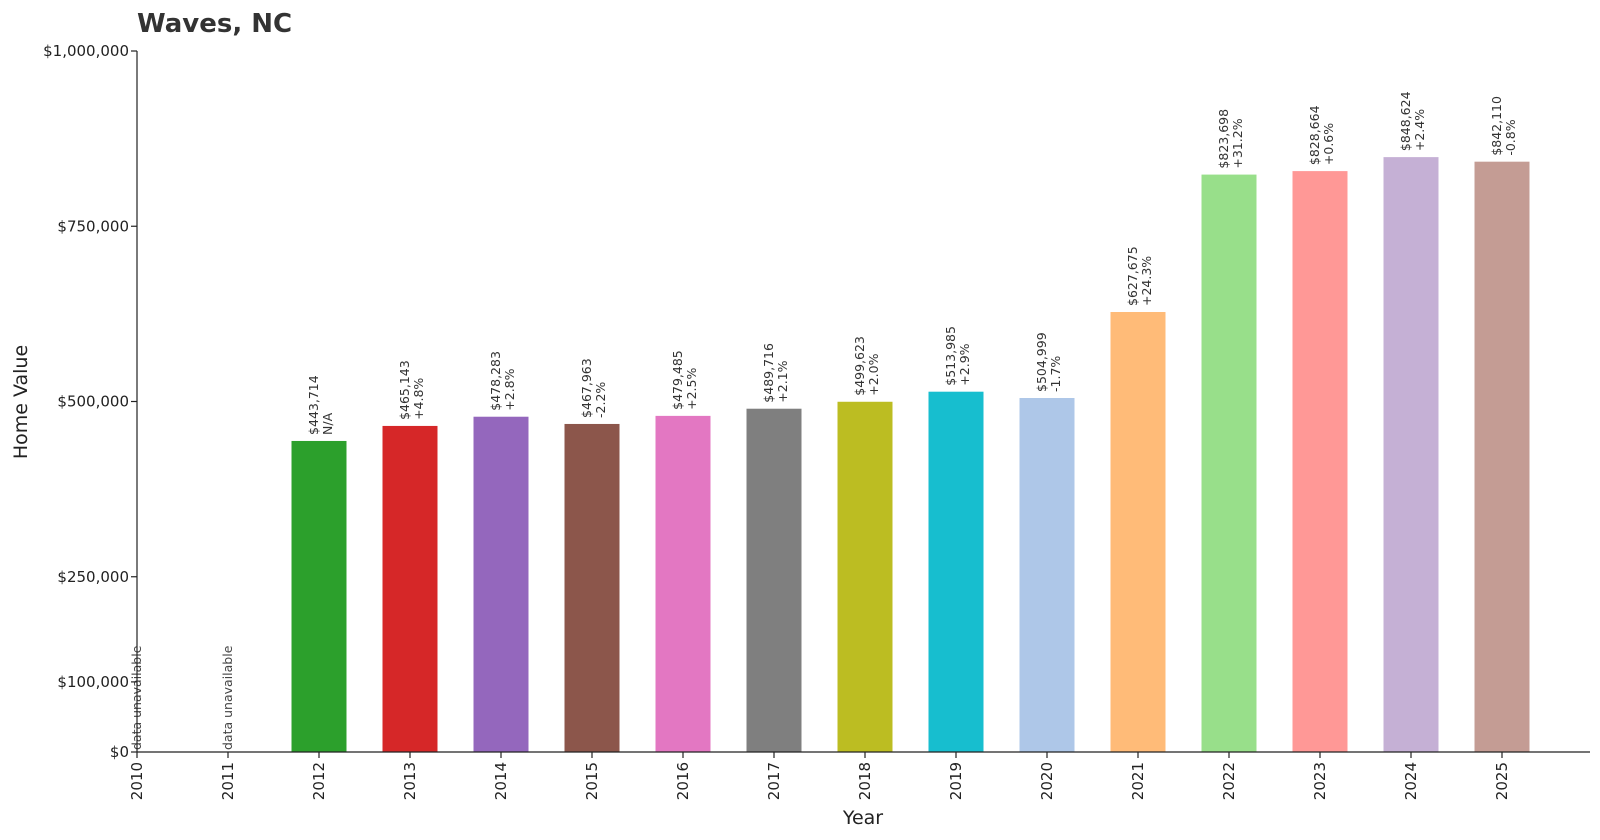  Describe the element at coordinates (873, 374) in the screenshot. I see `bar-change-label: +2.0%` at that location.